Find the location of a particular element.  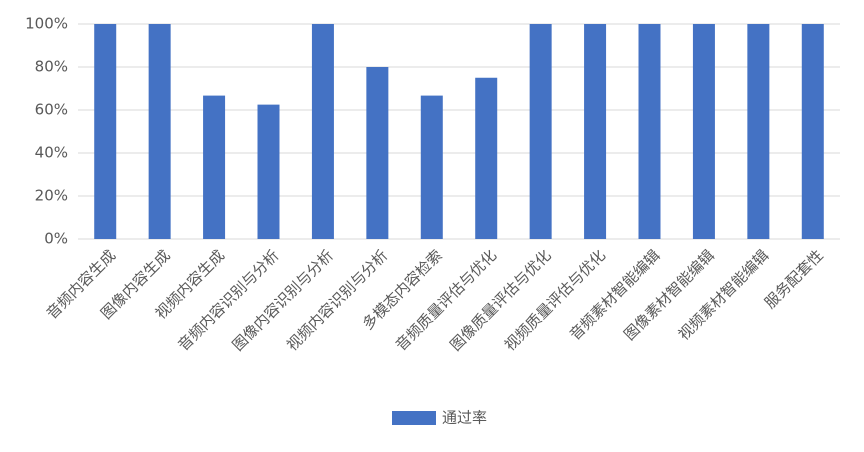

x-tick-label: 服务配套性 is located at coordinates (794, 279).